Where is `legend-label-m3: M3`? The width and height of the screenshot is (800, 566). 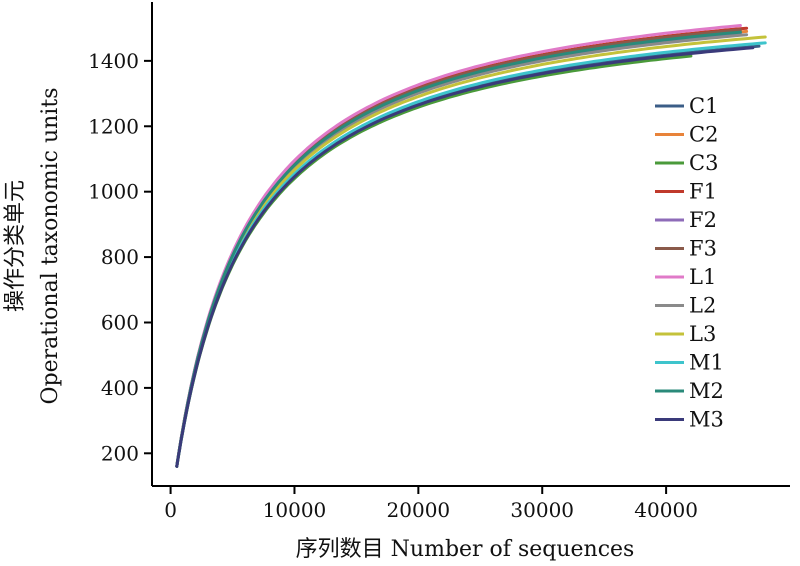
legend-label-m3: M3 is located at coordinates (706, 420).